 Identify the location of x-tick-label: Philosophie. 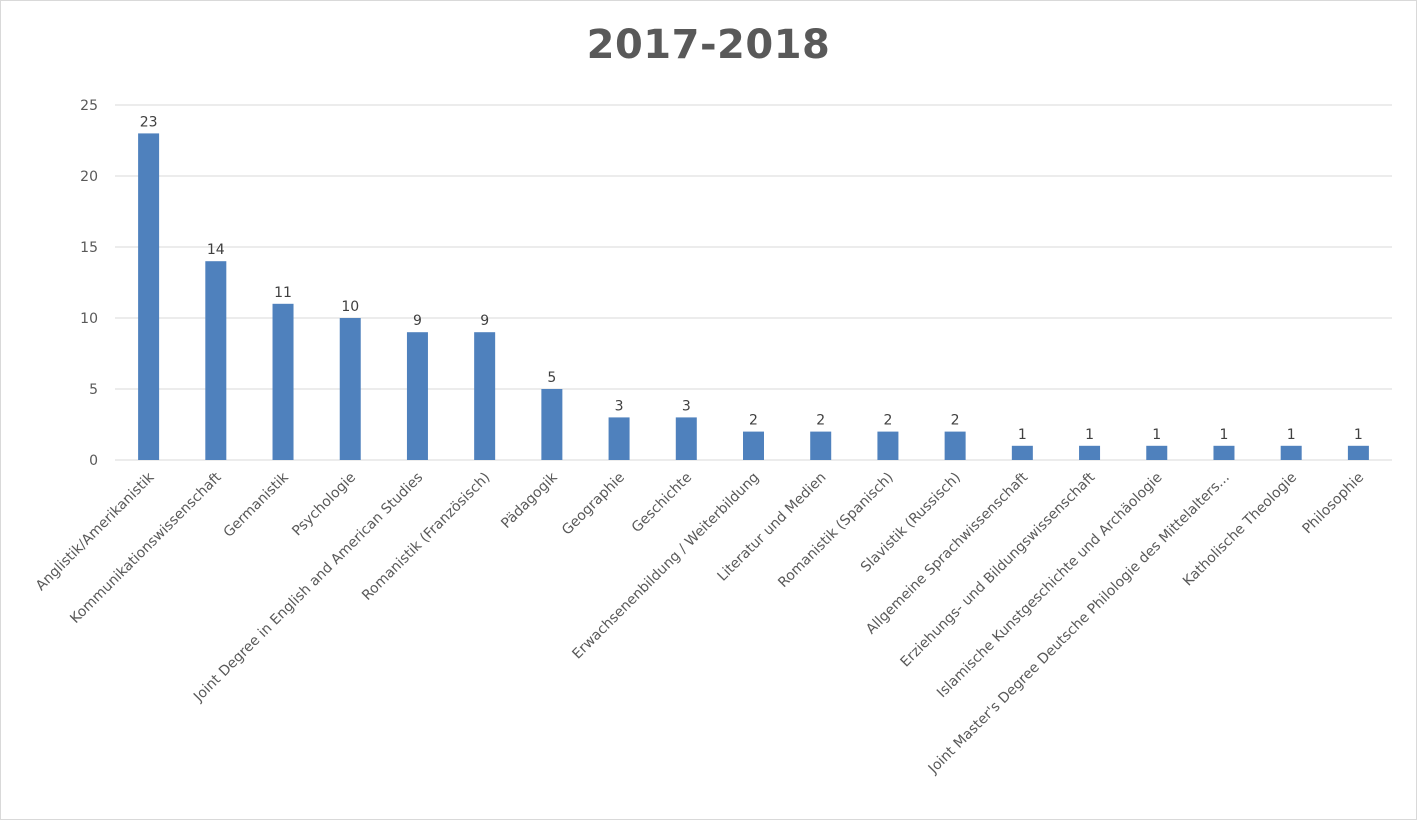
(1333, 504).